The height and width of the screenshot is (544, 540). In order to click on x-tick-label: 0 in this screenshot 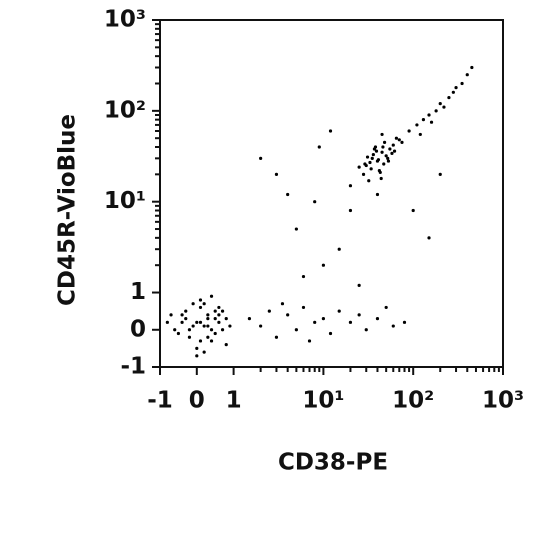, I will do `click(197, 401)`.